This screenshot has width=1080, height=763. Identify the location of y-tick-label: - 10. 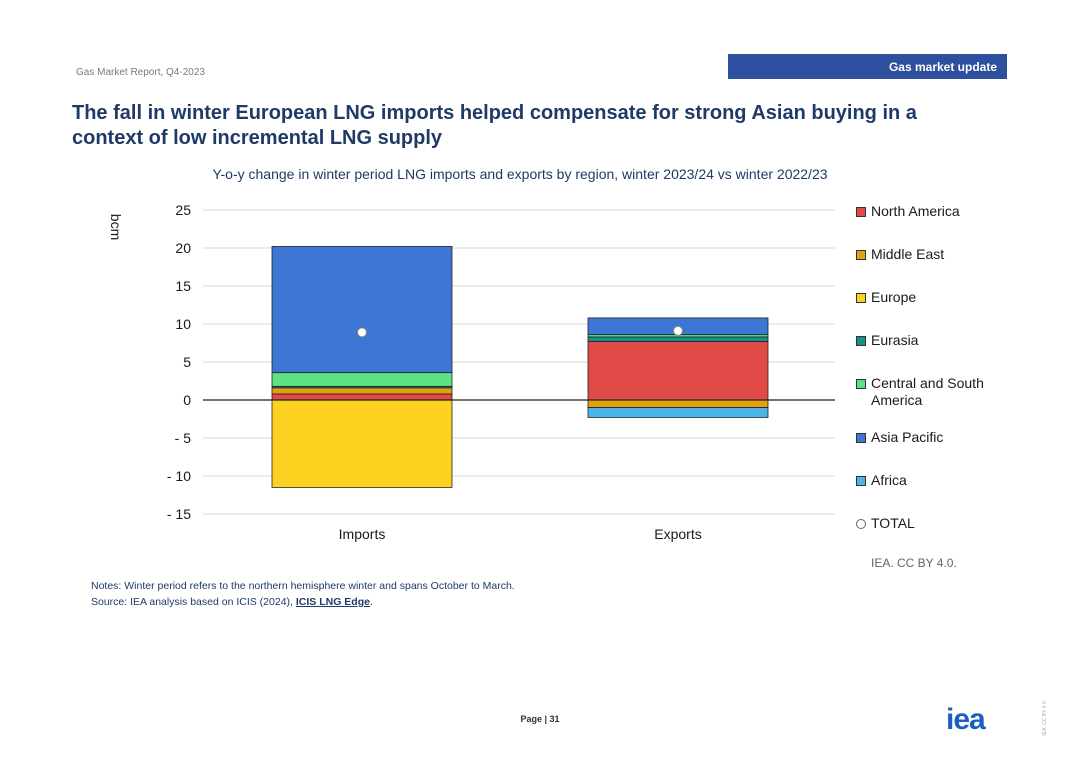
(179, 476).